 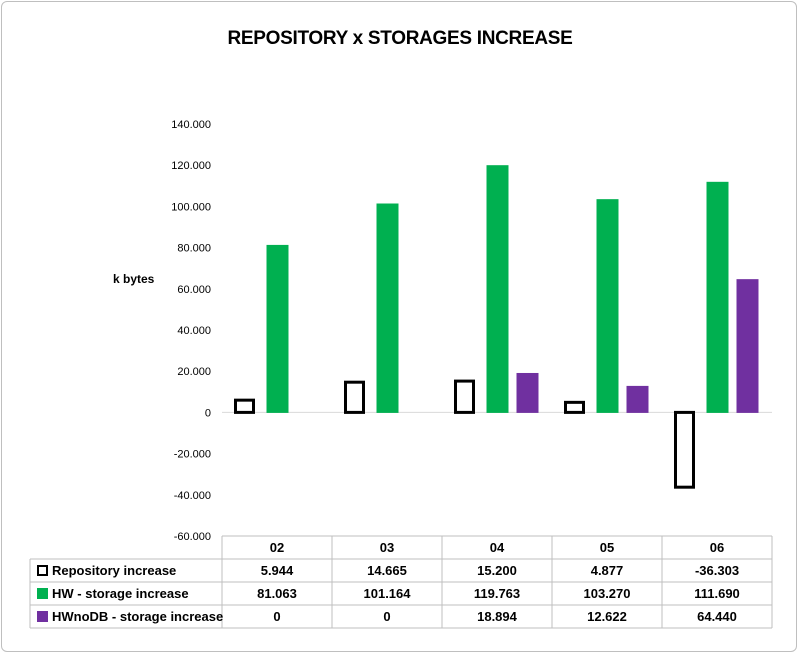 What do you see at coordinates (607, 616) in the screenshot?
I see `data-label: 12.622` at bounding box center [607, 616].